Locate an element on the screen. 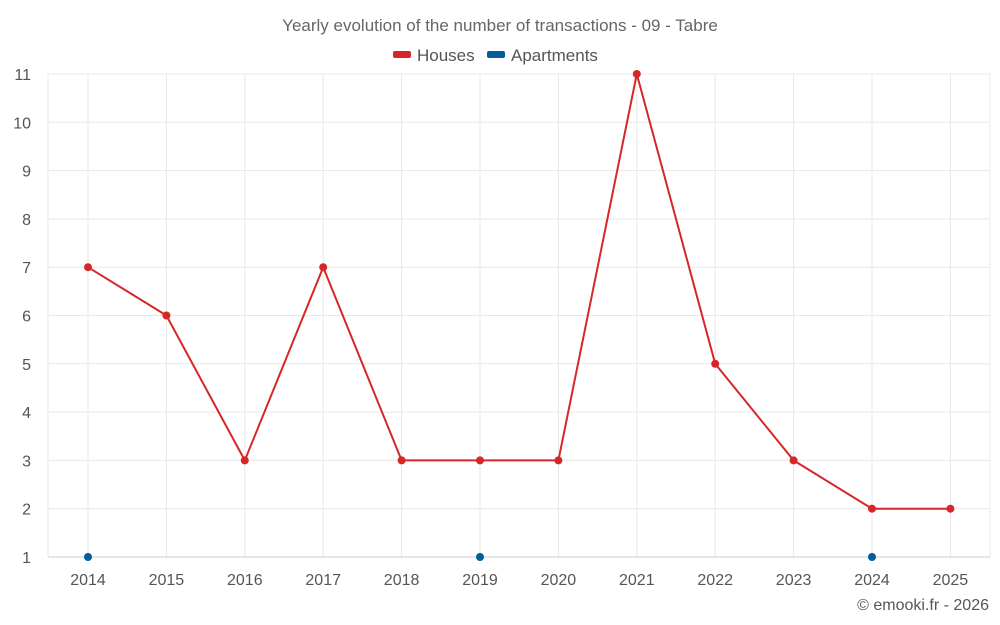 Image resolution: width=1000 pixels, height=625 pixels. legend-label-apartments: Apartments is located at coordinates (554, 55).